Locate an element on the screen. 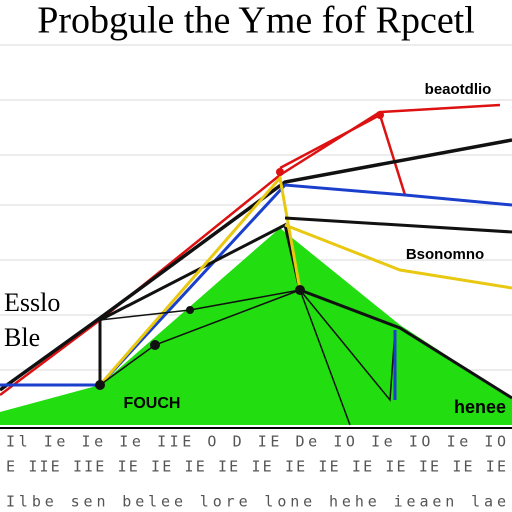 This screenshot has height=512, width=512. label: Ble is located at coordinates (22, 337).